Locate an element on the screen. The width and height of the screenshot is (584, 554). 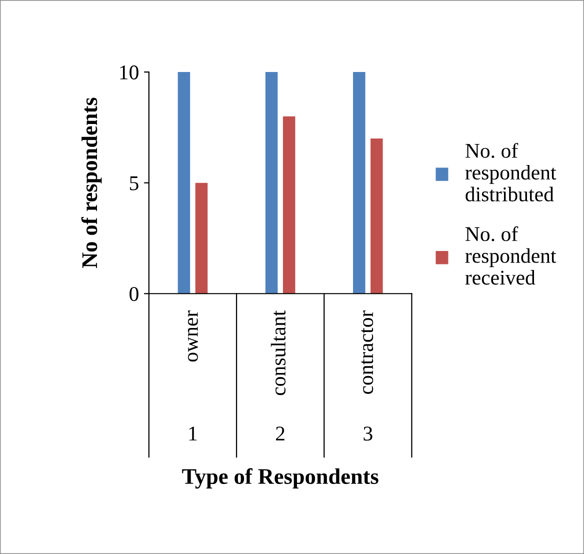
y-tick-label: 5 is located at coordinates (134, 183).